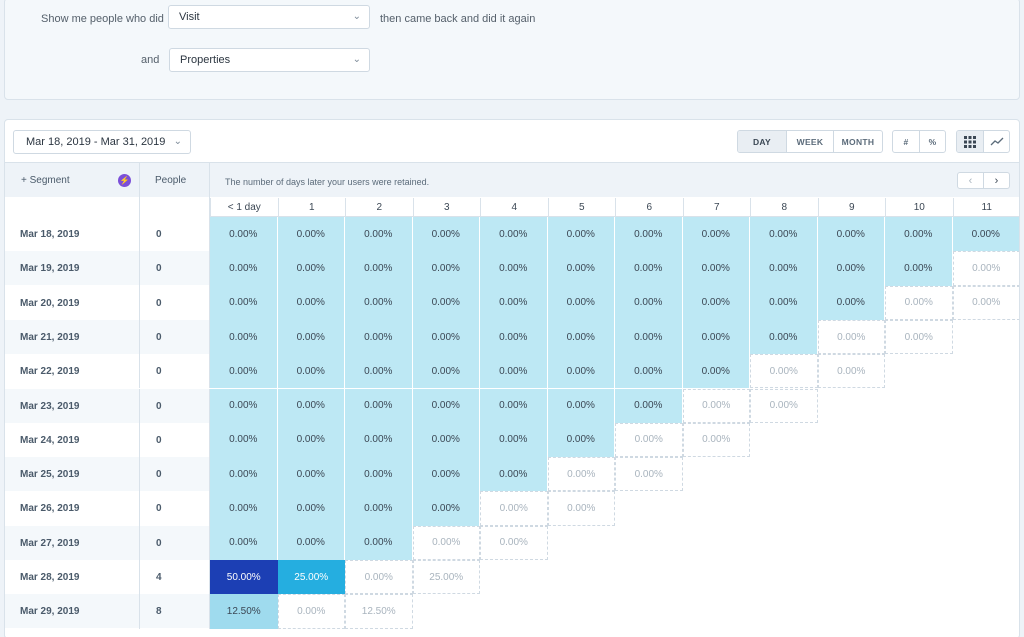 The height and width of the screenshot is (637, 1024). I want to click on retention-cell: 50.00%, so click(244, 577).